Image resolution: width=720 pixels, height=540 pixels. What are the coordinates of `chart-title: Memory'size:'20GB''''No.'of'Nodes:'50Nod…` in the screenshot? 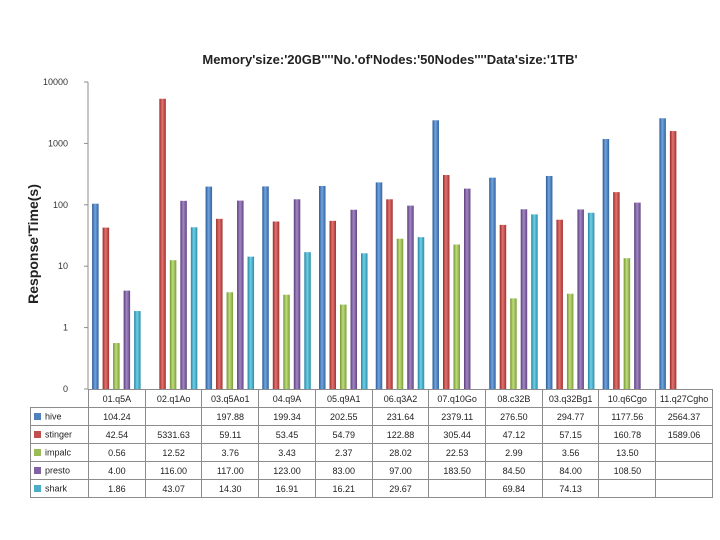 It's located at (390, 59).